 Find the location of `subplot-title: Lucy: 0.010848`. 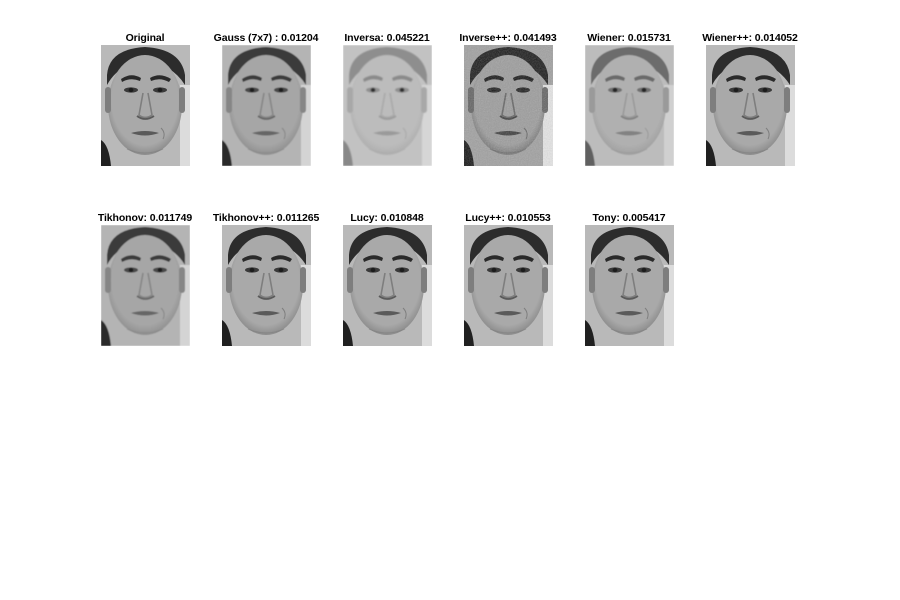

subplot-title: Lucy: 0.010848 is located at coordinates (387, 218).